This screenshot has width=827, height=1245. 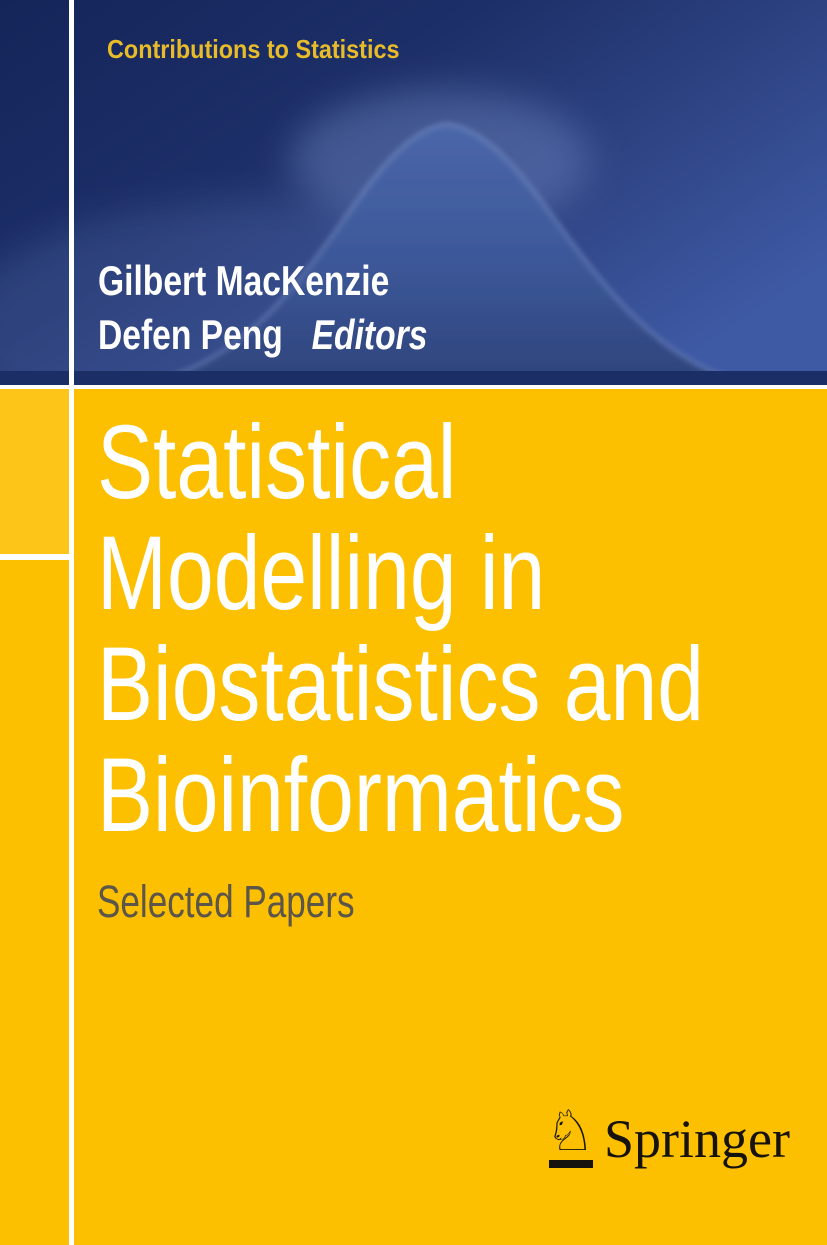 I want to click on spine-tab, so click(x=34, y=471).